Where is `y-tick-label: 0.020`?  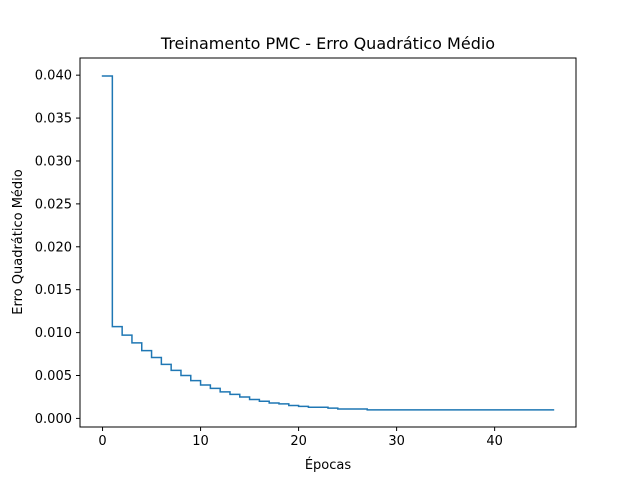
y-tick-label: 0.020 is located at coordinates (53, 247).